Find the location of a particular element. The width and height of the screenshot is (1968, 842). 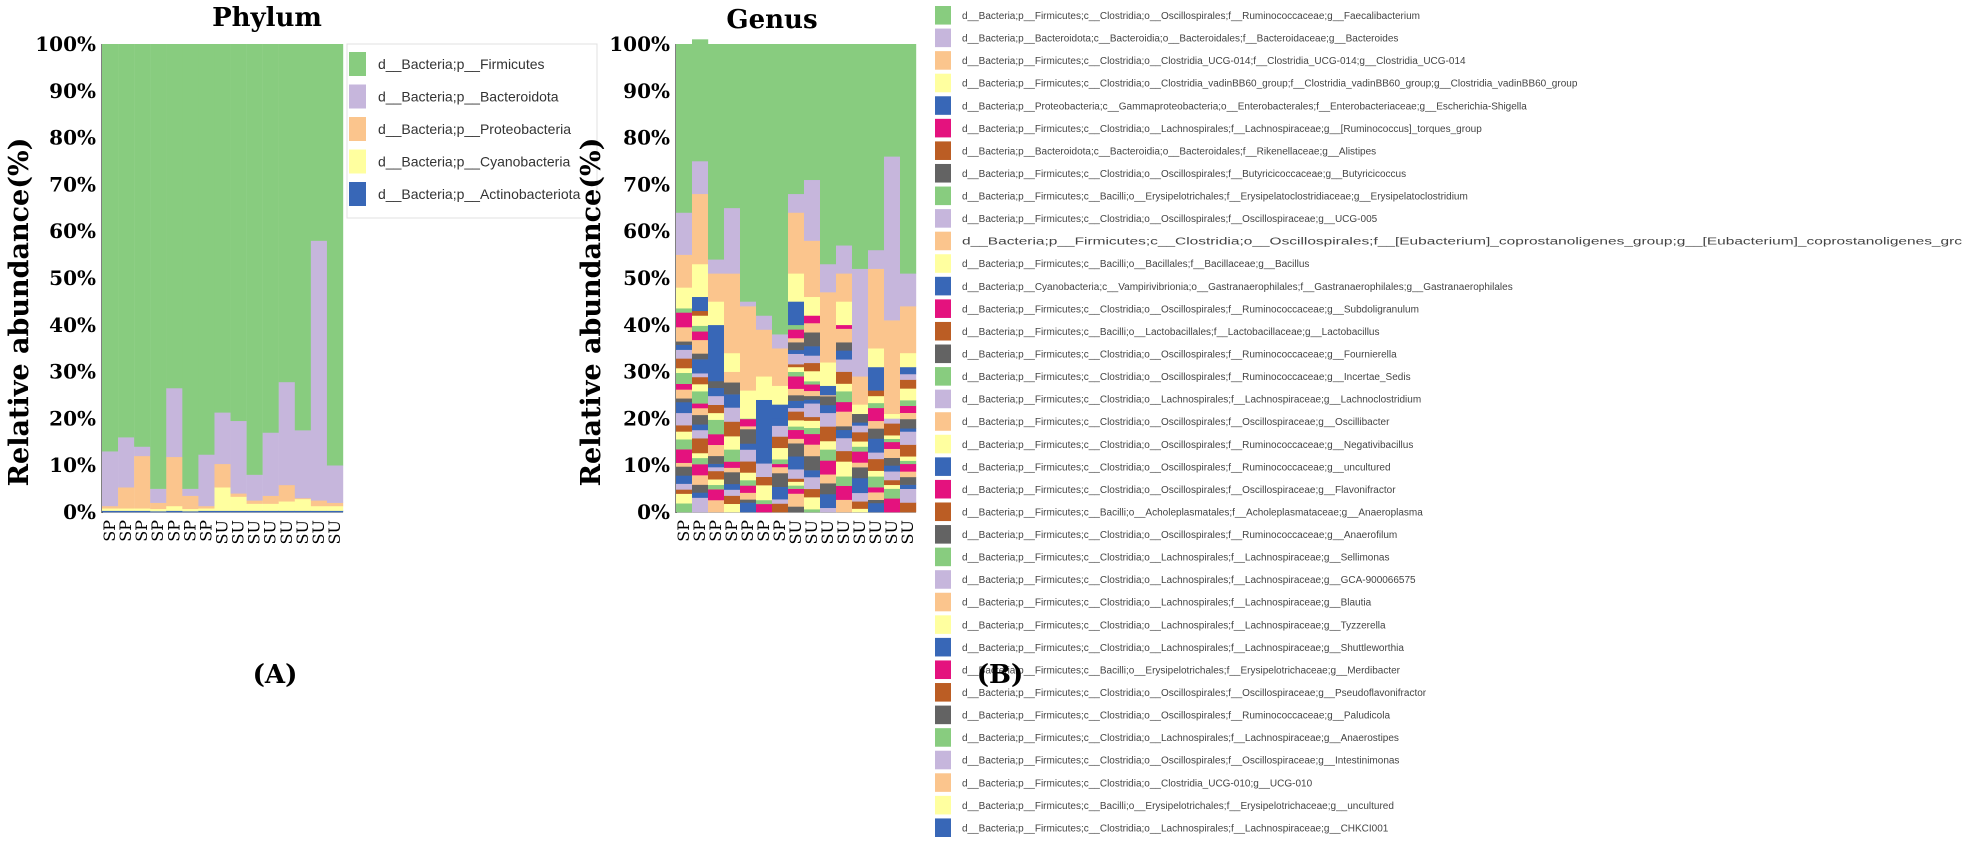

legend-label: d__Bacteria;p__Proteobacteria is located at coordinates (474, 129).